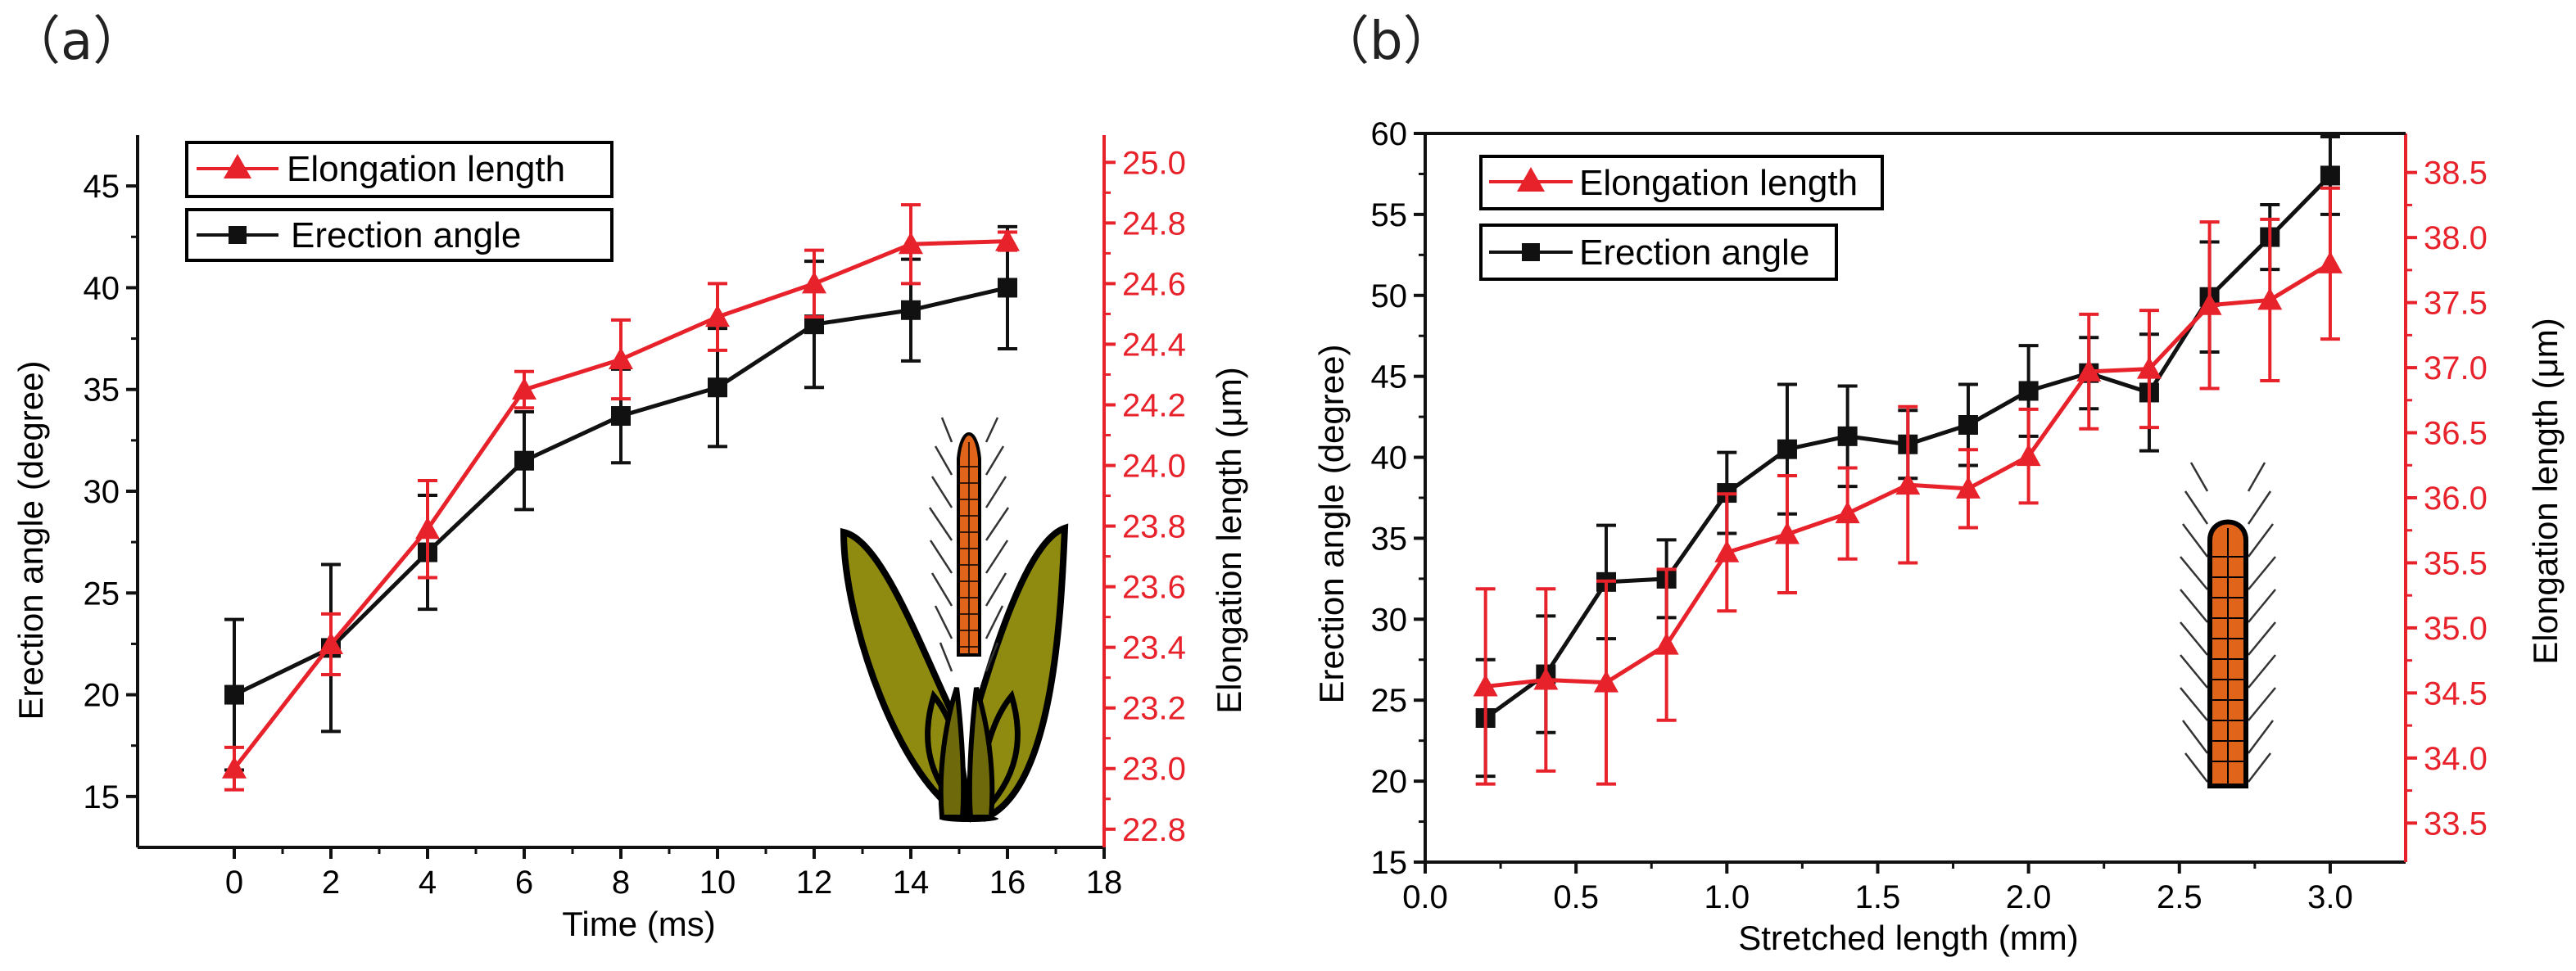 The image size is (2576, 971). Describe the element at coordinates (2456, 824) in the screenshot. I see `y-right-tick-label: 33.5` at that location.